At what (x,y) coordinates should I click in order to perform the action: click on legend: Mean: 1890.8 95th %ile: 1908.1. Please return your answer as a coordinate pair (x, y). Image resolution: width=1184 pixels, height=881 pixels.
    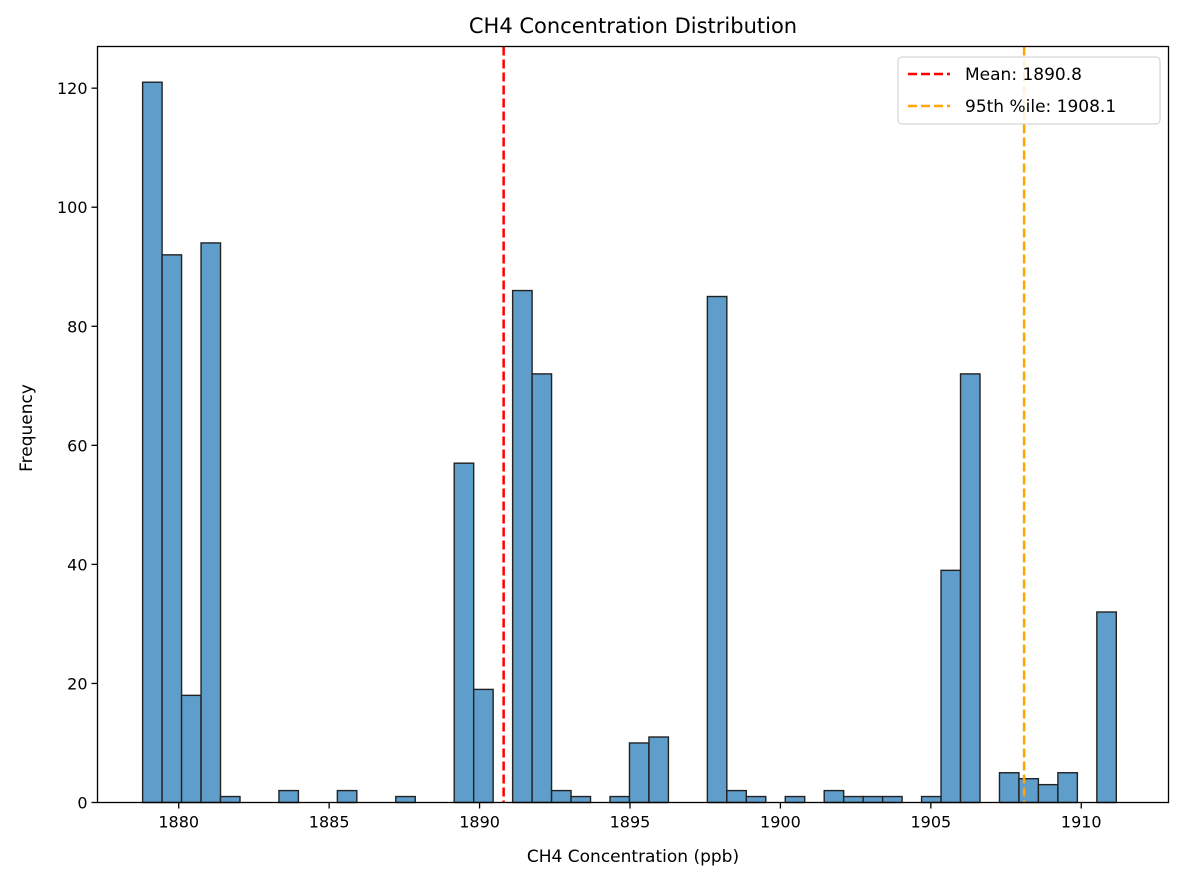
    Looking at the image, I should click on (1029, 90).